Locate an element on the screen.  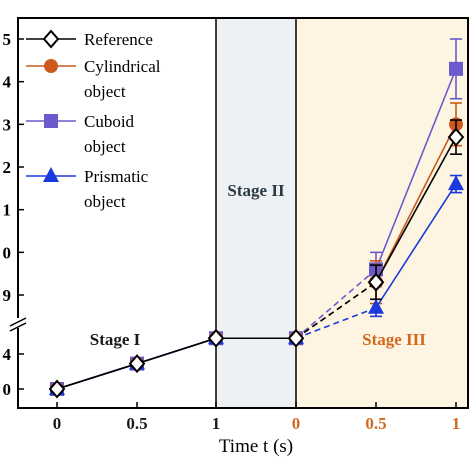
stage-label: Stage II is located at coordinates (256, 190).